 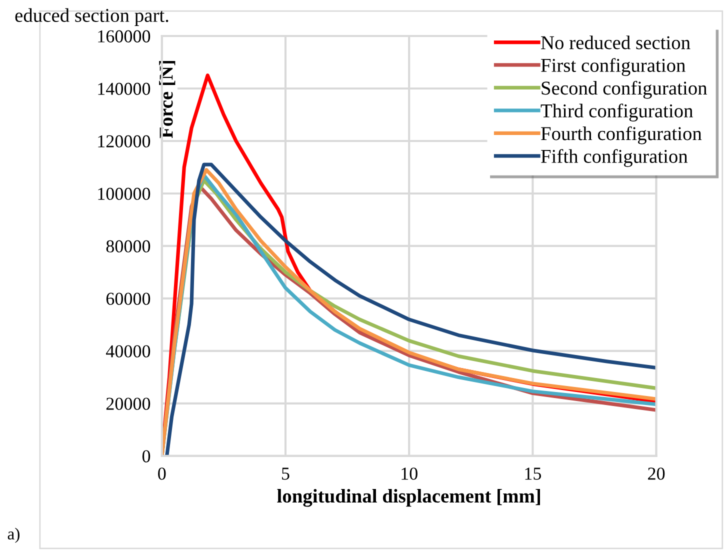 What do you see at coordinates (615, 43) in the screenshot?
I see `legend-label: No reduced section` at bounding box center [615, 43].